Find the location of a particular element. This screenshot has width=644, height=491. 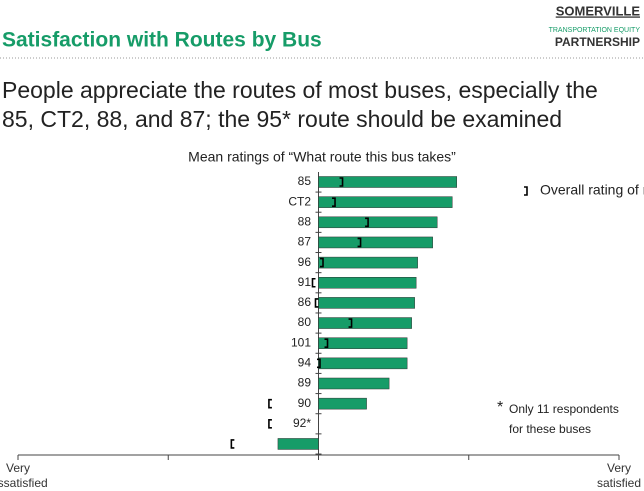

y-tick-label: 89 is located at coordinates (305, 383).